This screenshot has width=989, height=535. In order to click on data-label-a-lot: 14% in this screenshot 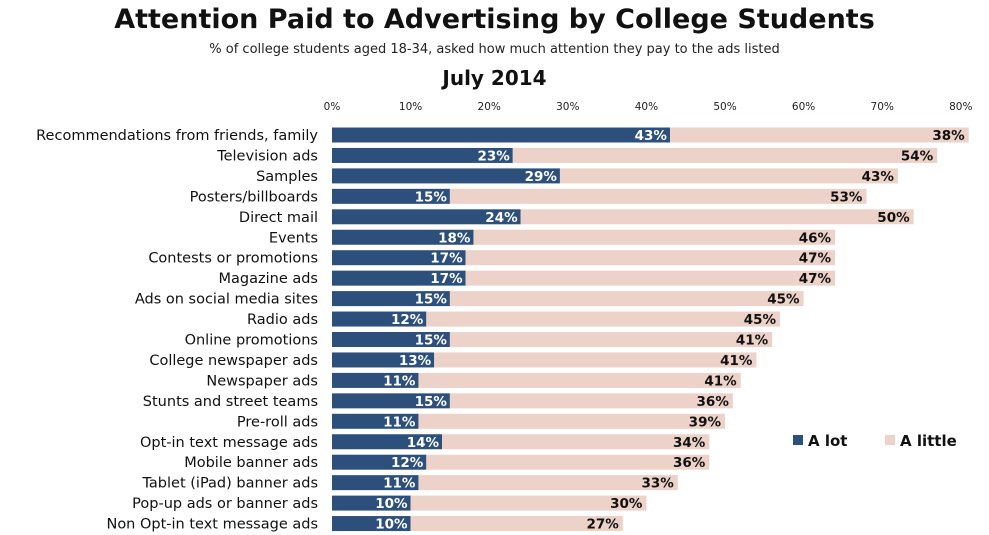, I will do `click(423, 443)`.